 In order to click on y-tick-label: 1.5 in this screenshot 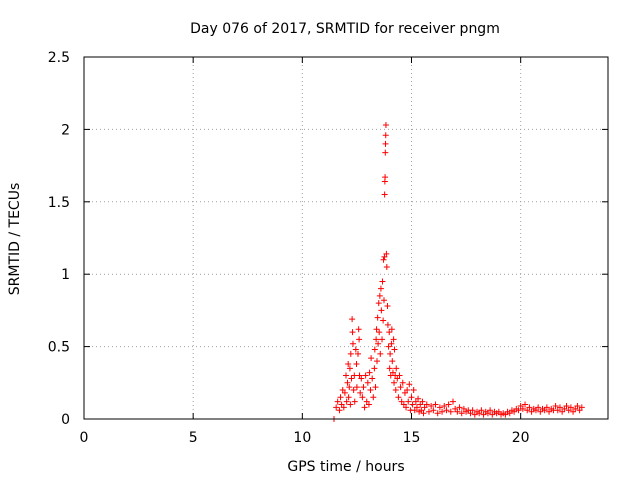, I will do `click(59, 203)`.